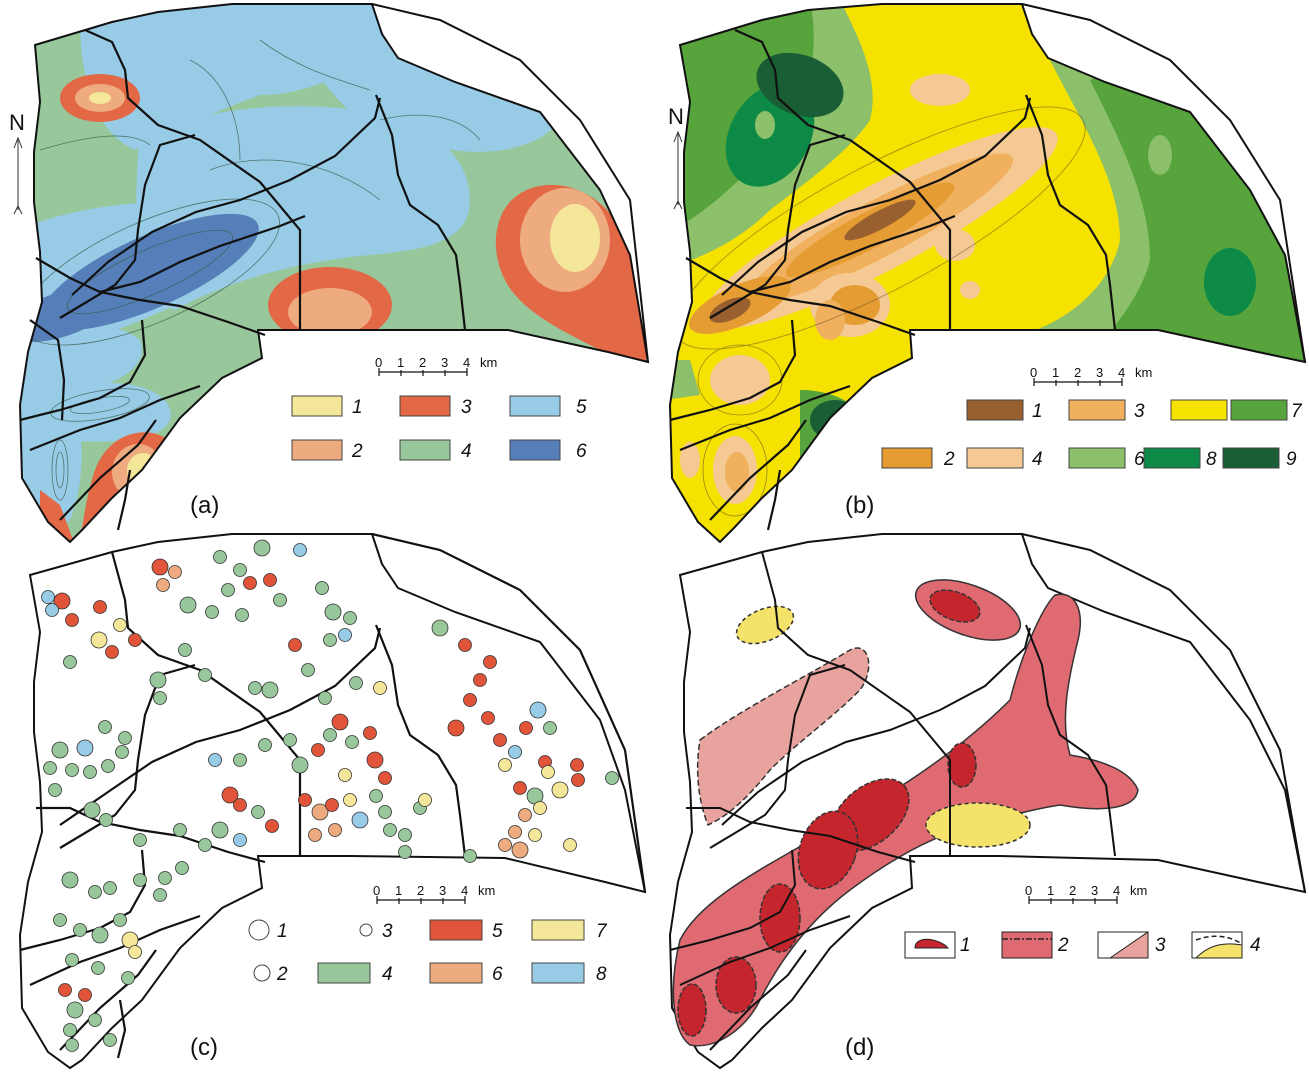 This screenshot has width=1309, height=1072. What do you see at coordinates (1082, 945) in the screenshot?
I see `legend-d: 1 2 3 4` at bounding box center [1082, 945].